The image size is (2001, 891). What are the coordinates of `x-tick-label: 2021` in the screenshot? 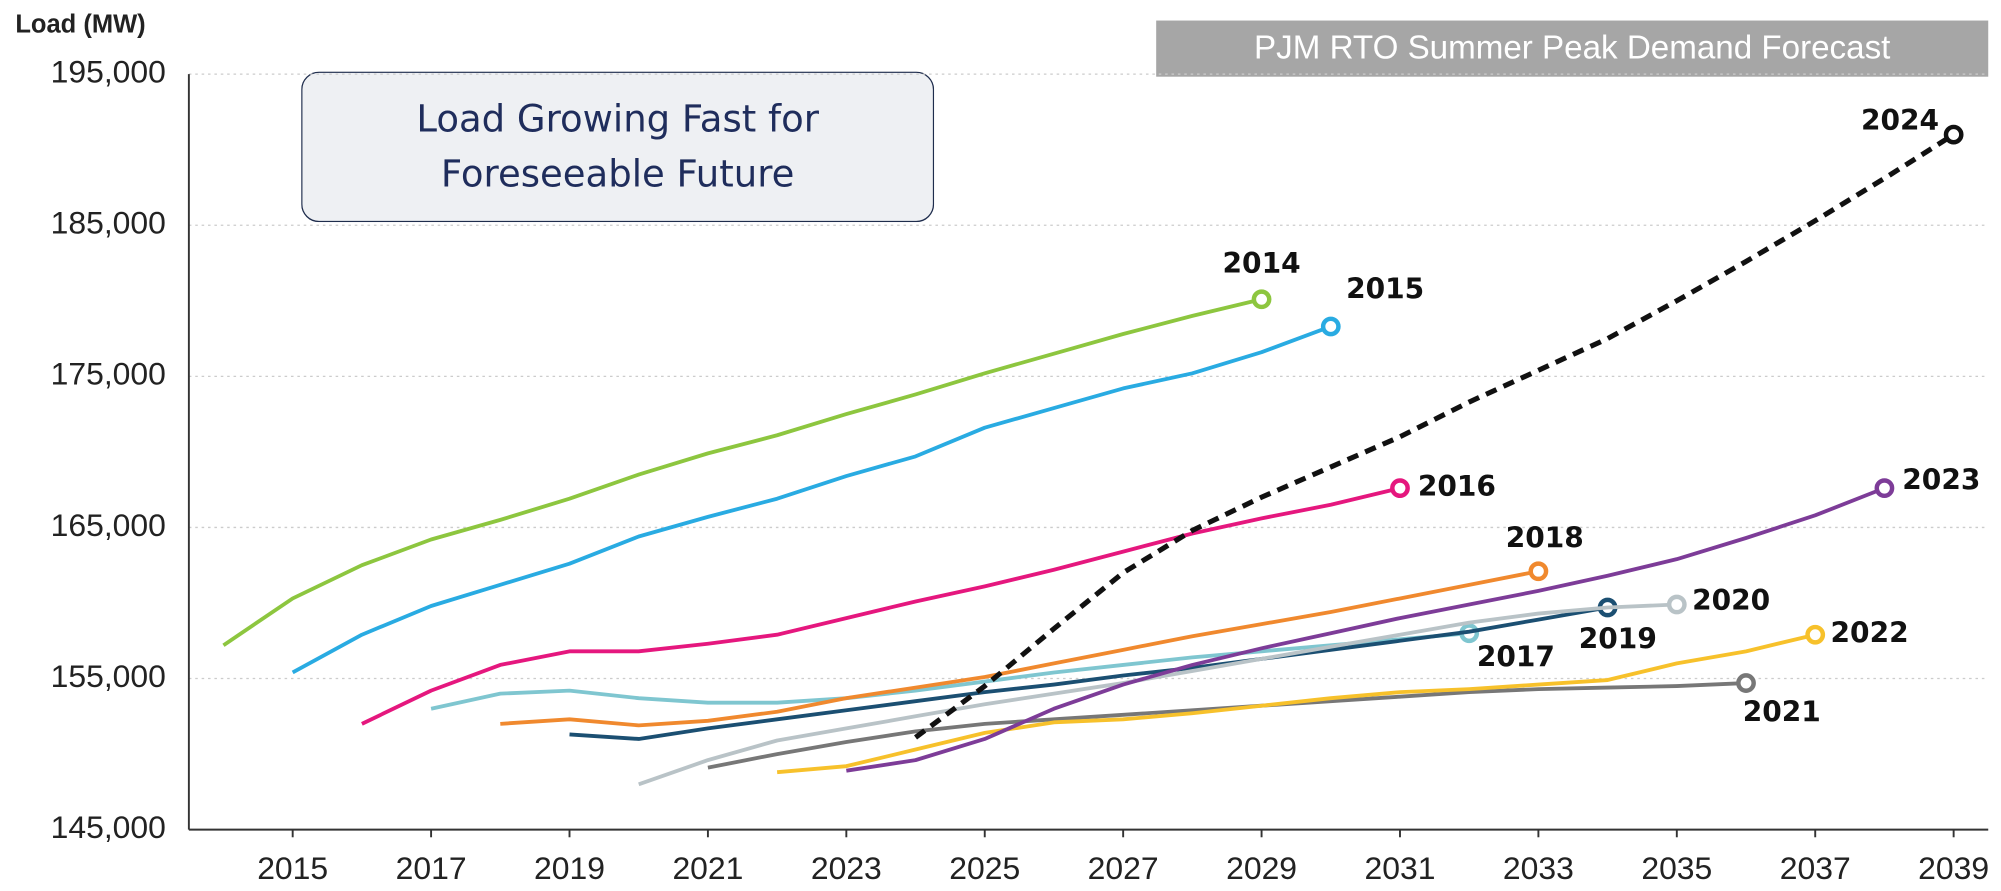 It's located at (707, 868).